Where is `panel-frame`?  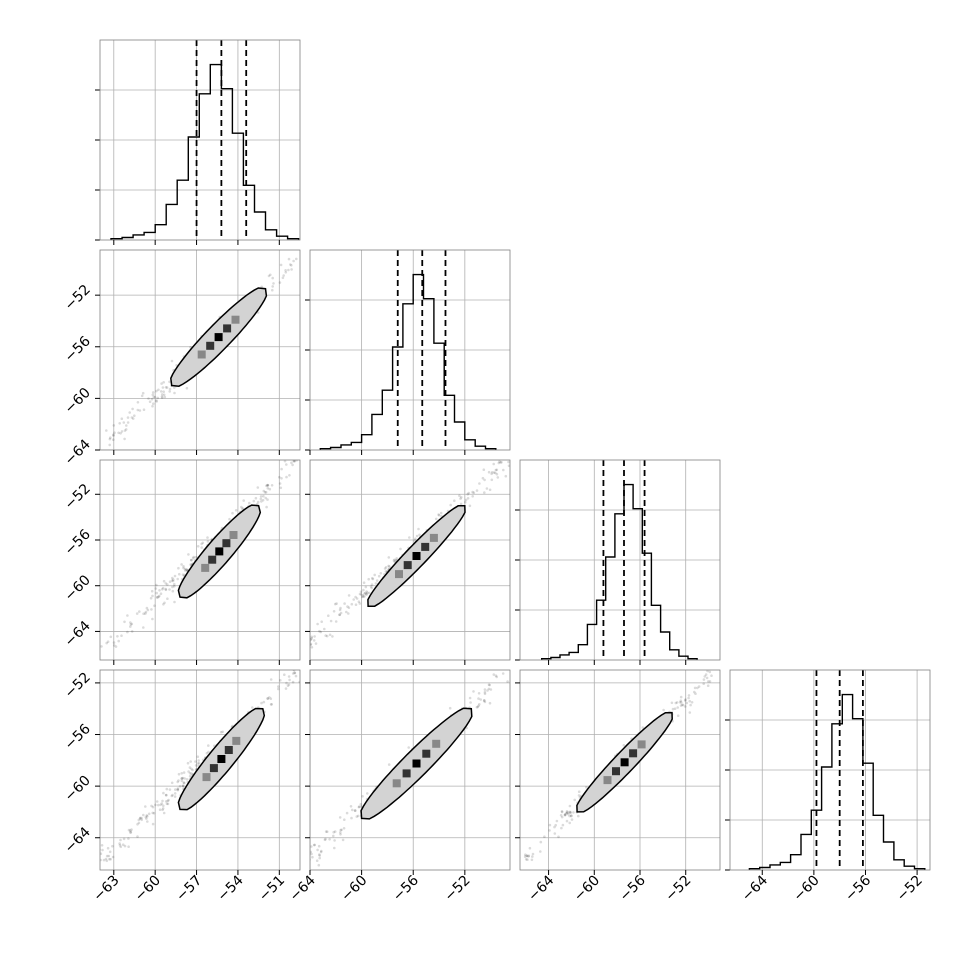
panel-frame is located at coordinates (620, 770).